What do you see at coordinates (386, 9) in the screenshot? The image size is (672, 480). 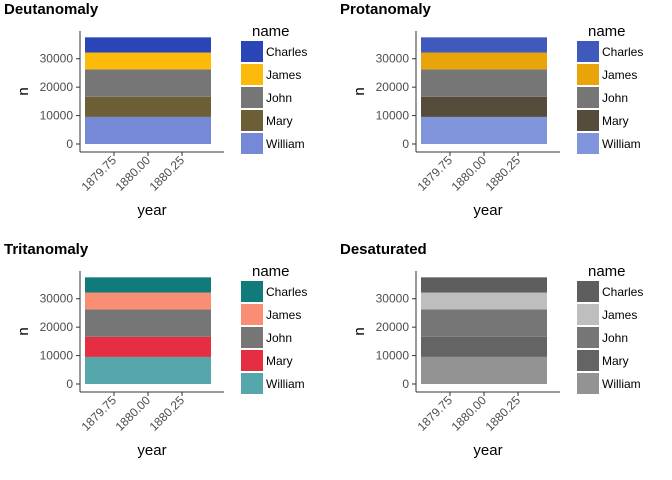 I see `chart-title: Protanomaly` at bounding box center [386, 9].